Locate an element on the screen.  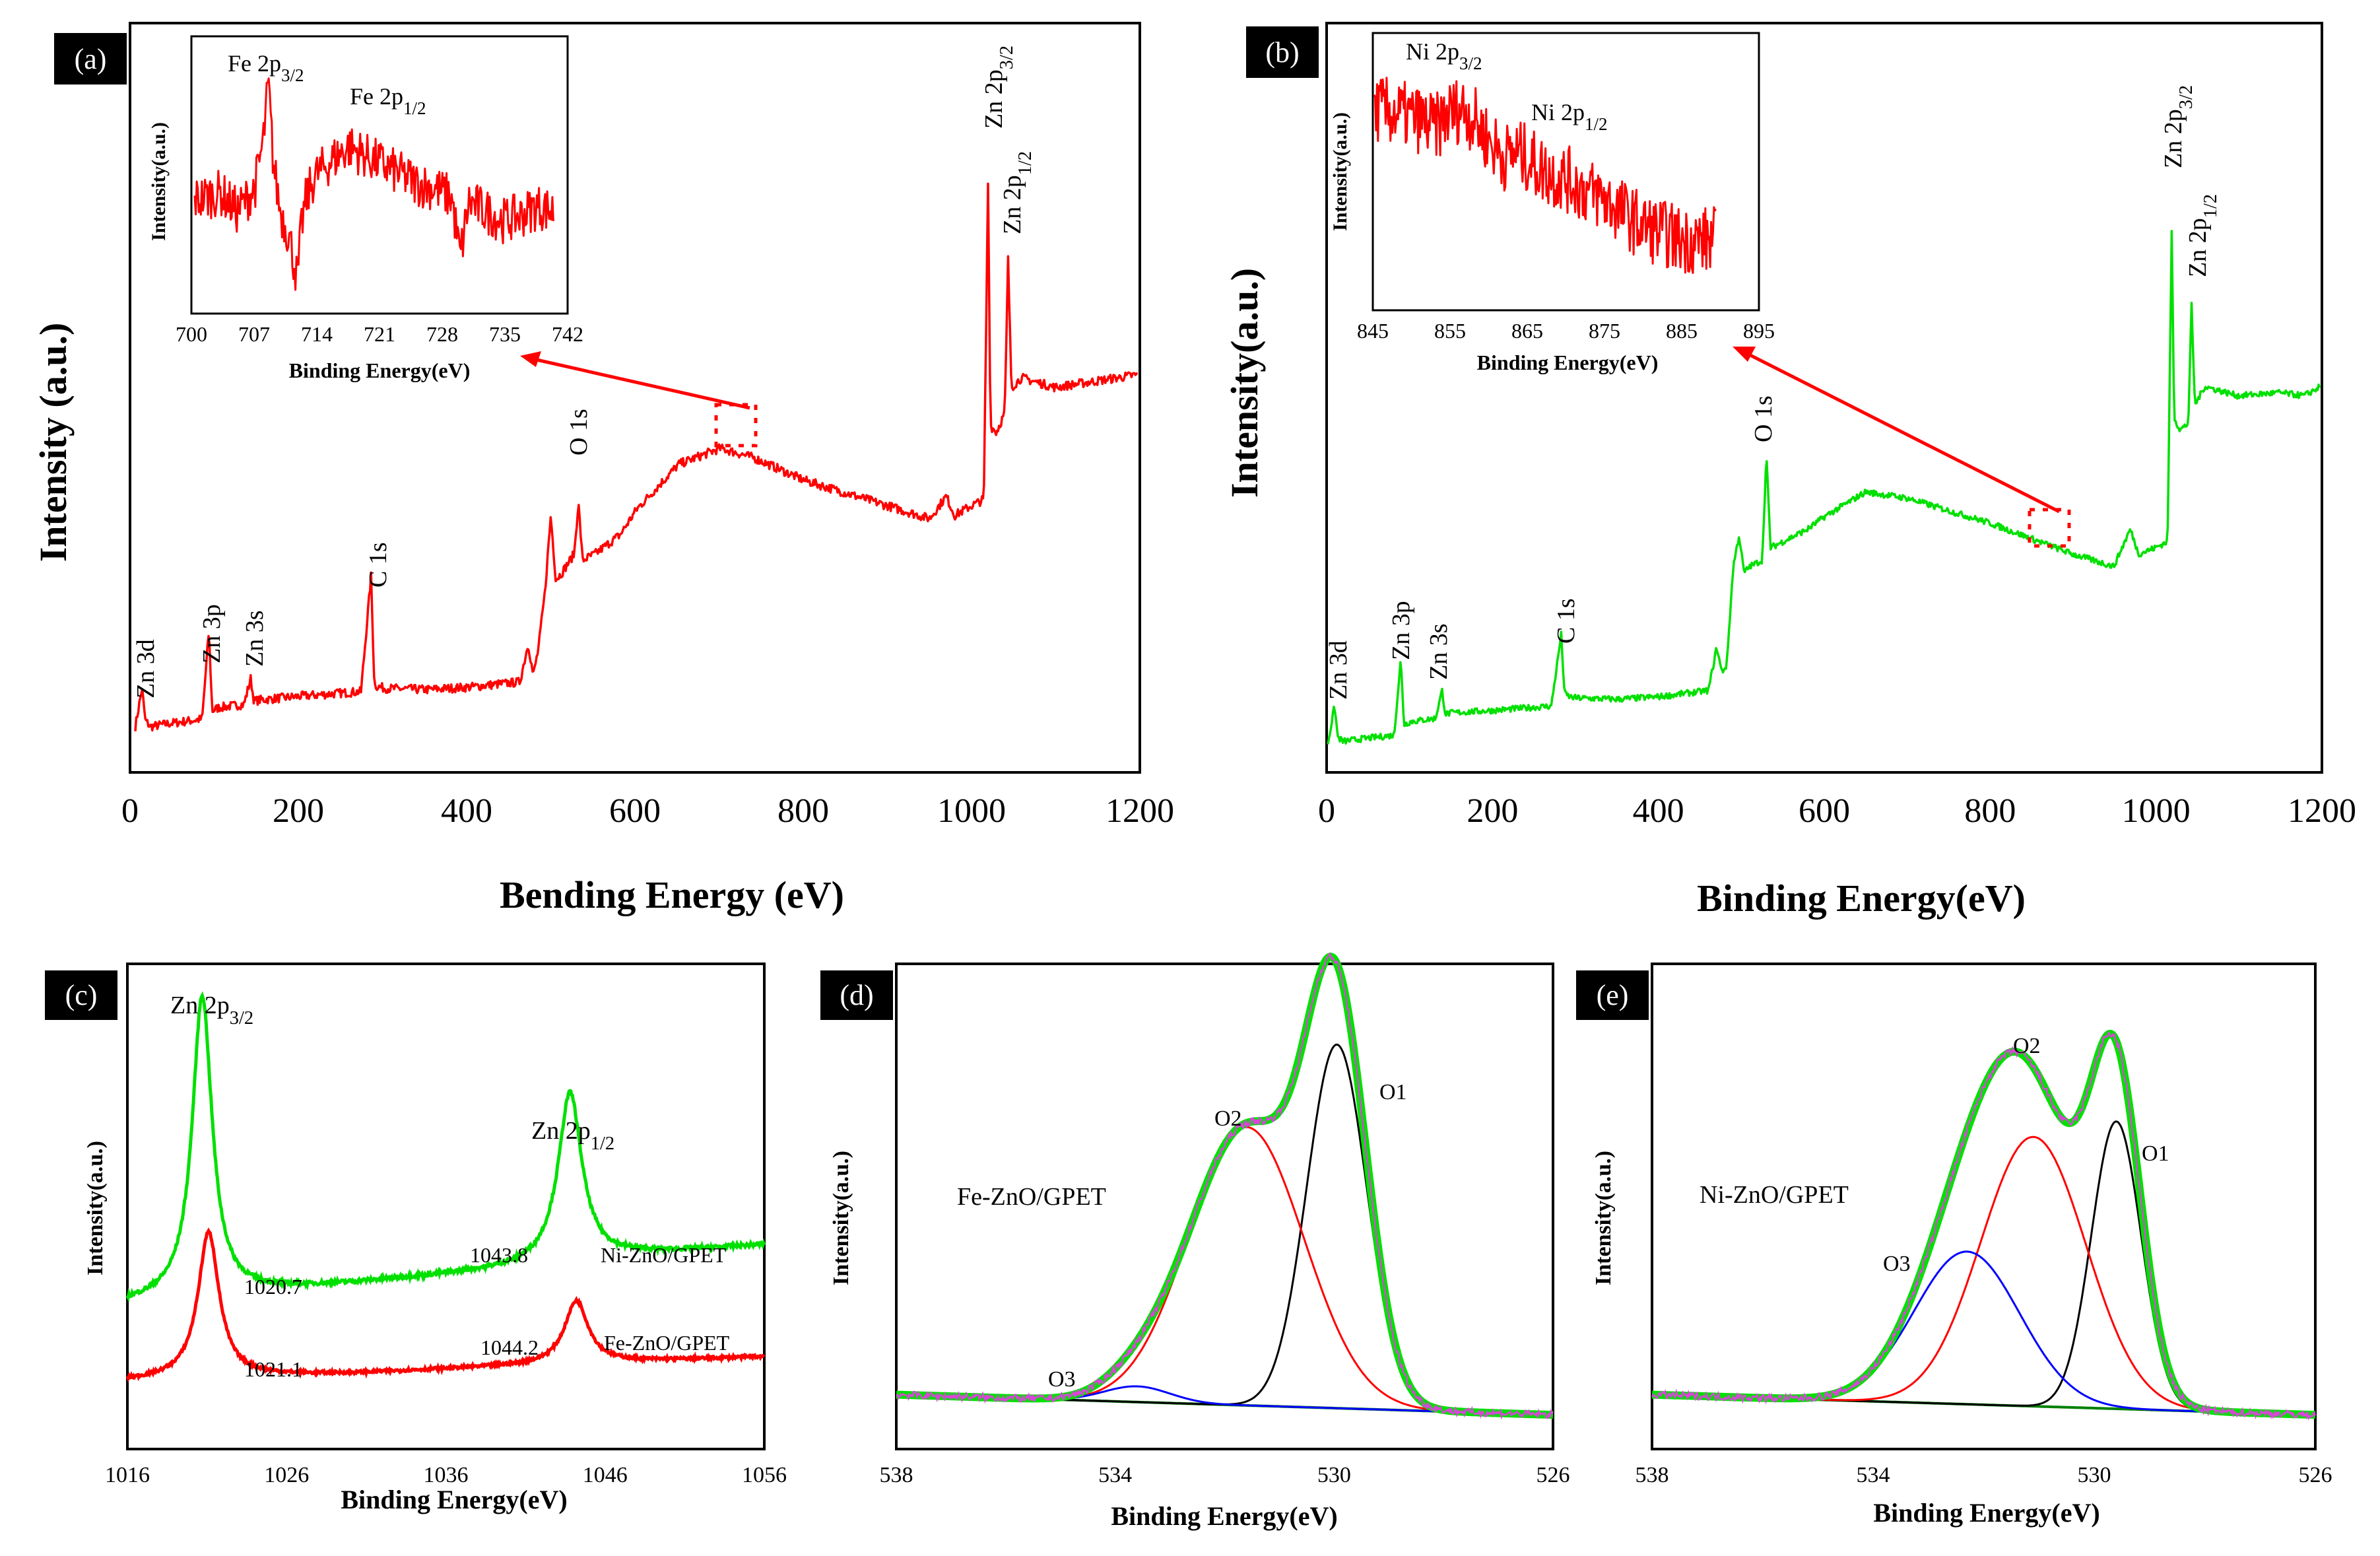
b-inset-series-line is located at coordinates (1545, 176).